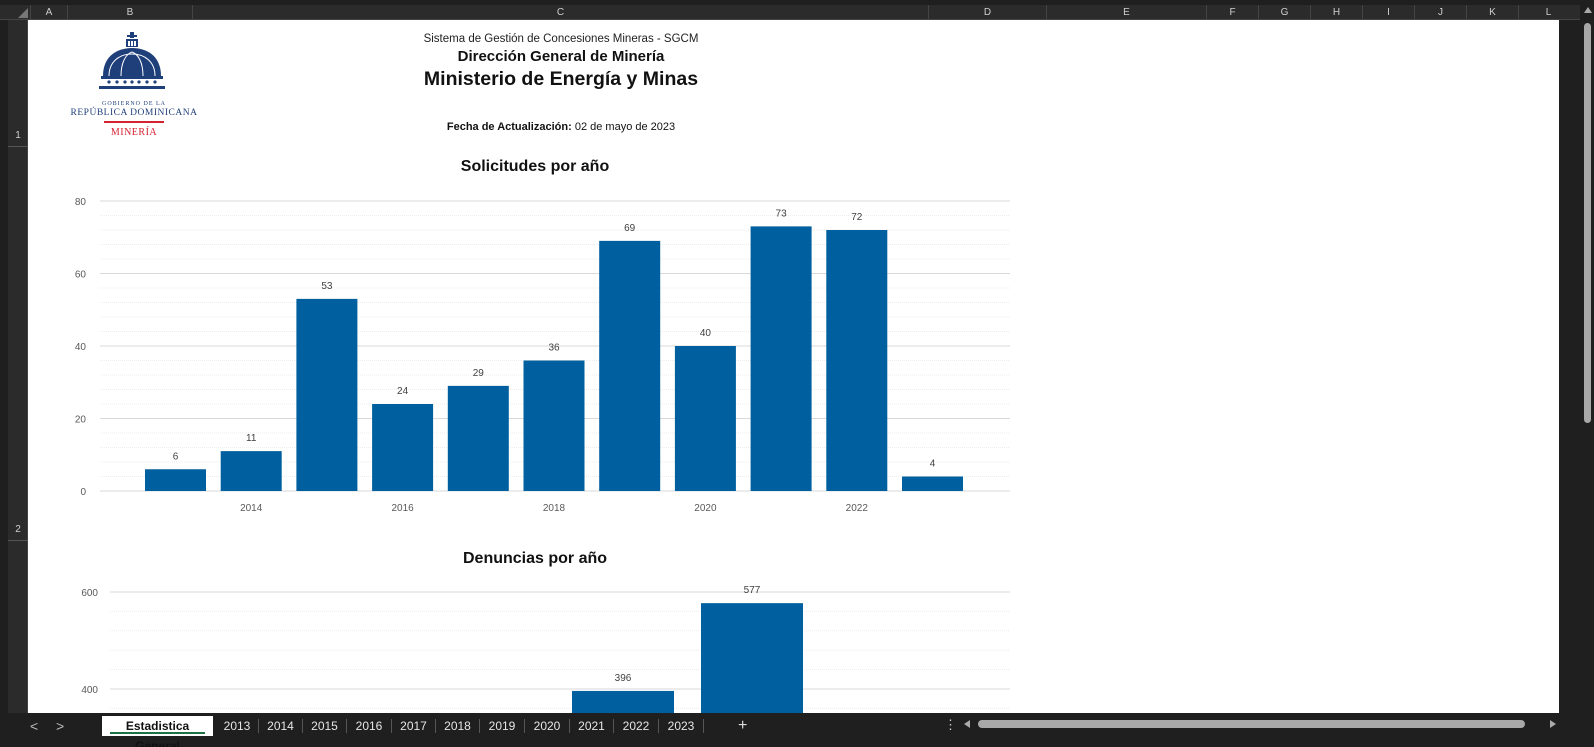 Image resolution: width=1594 pixels, height=747 pixels. Describe the element at coordinates (18, 529) in the screenshot. I see `row-header-2: 2` at that location.